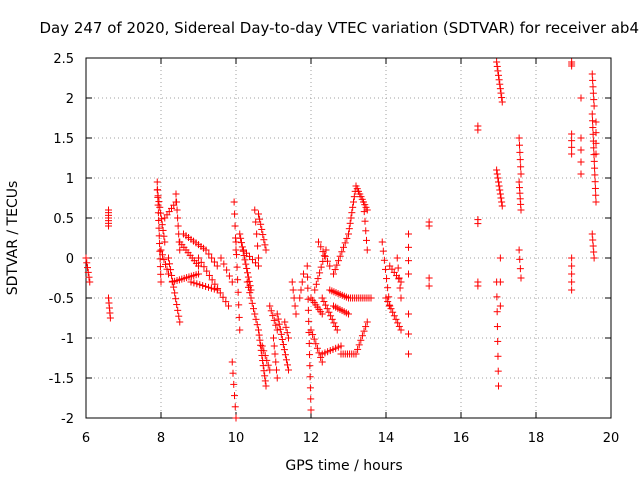 This screenshot has height=480, width=640. Describe the element at coordinates (161, 438) in the screenshot. I see `x-tick-label: 8` at that location.